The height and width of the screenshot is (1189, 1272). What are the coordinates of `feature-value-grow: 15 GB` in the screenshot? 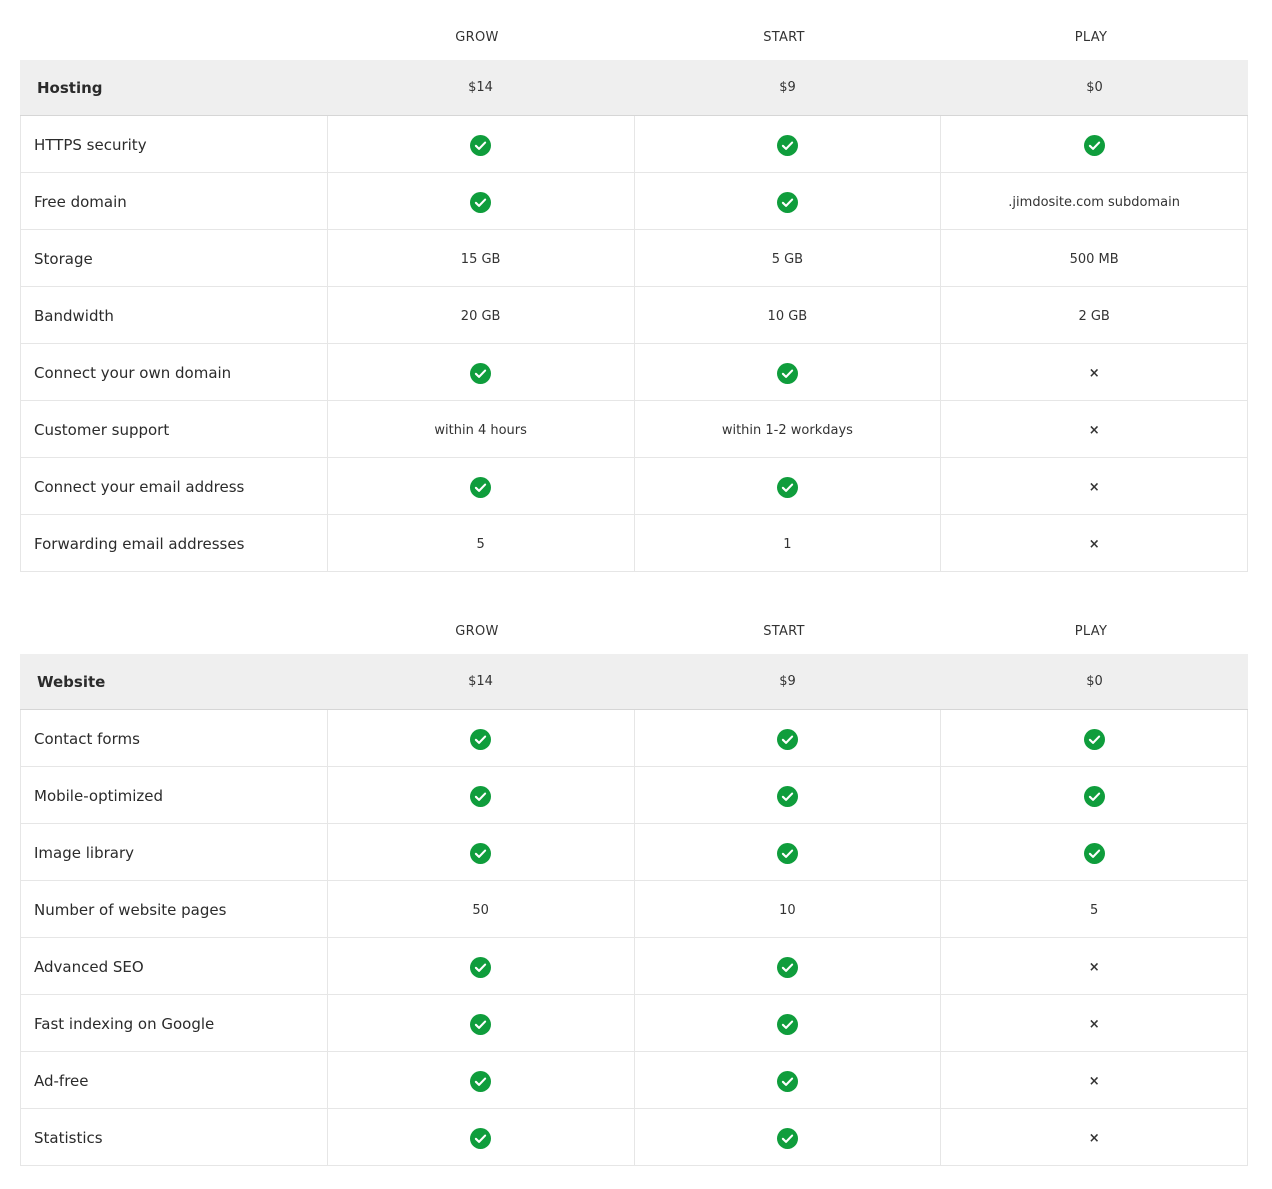 It's located at (481, 258).